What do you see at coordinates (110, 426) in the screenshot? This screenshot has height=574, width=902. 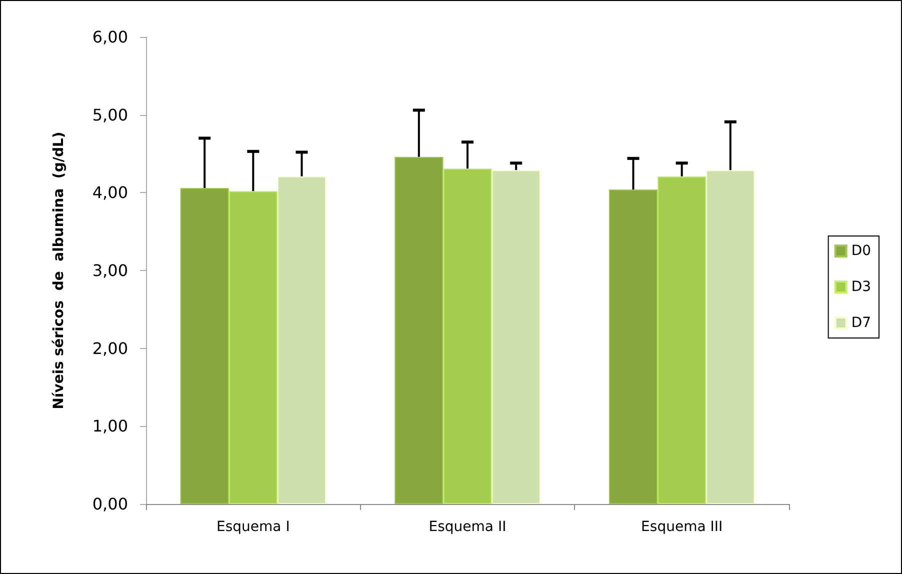 I see `y-tick-label: 1,00` at bounding box center [110, 426].